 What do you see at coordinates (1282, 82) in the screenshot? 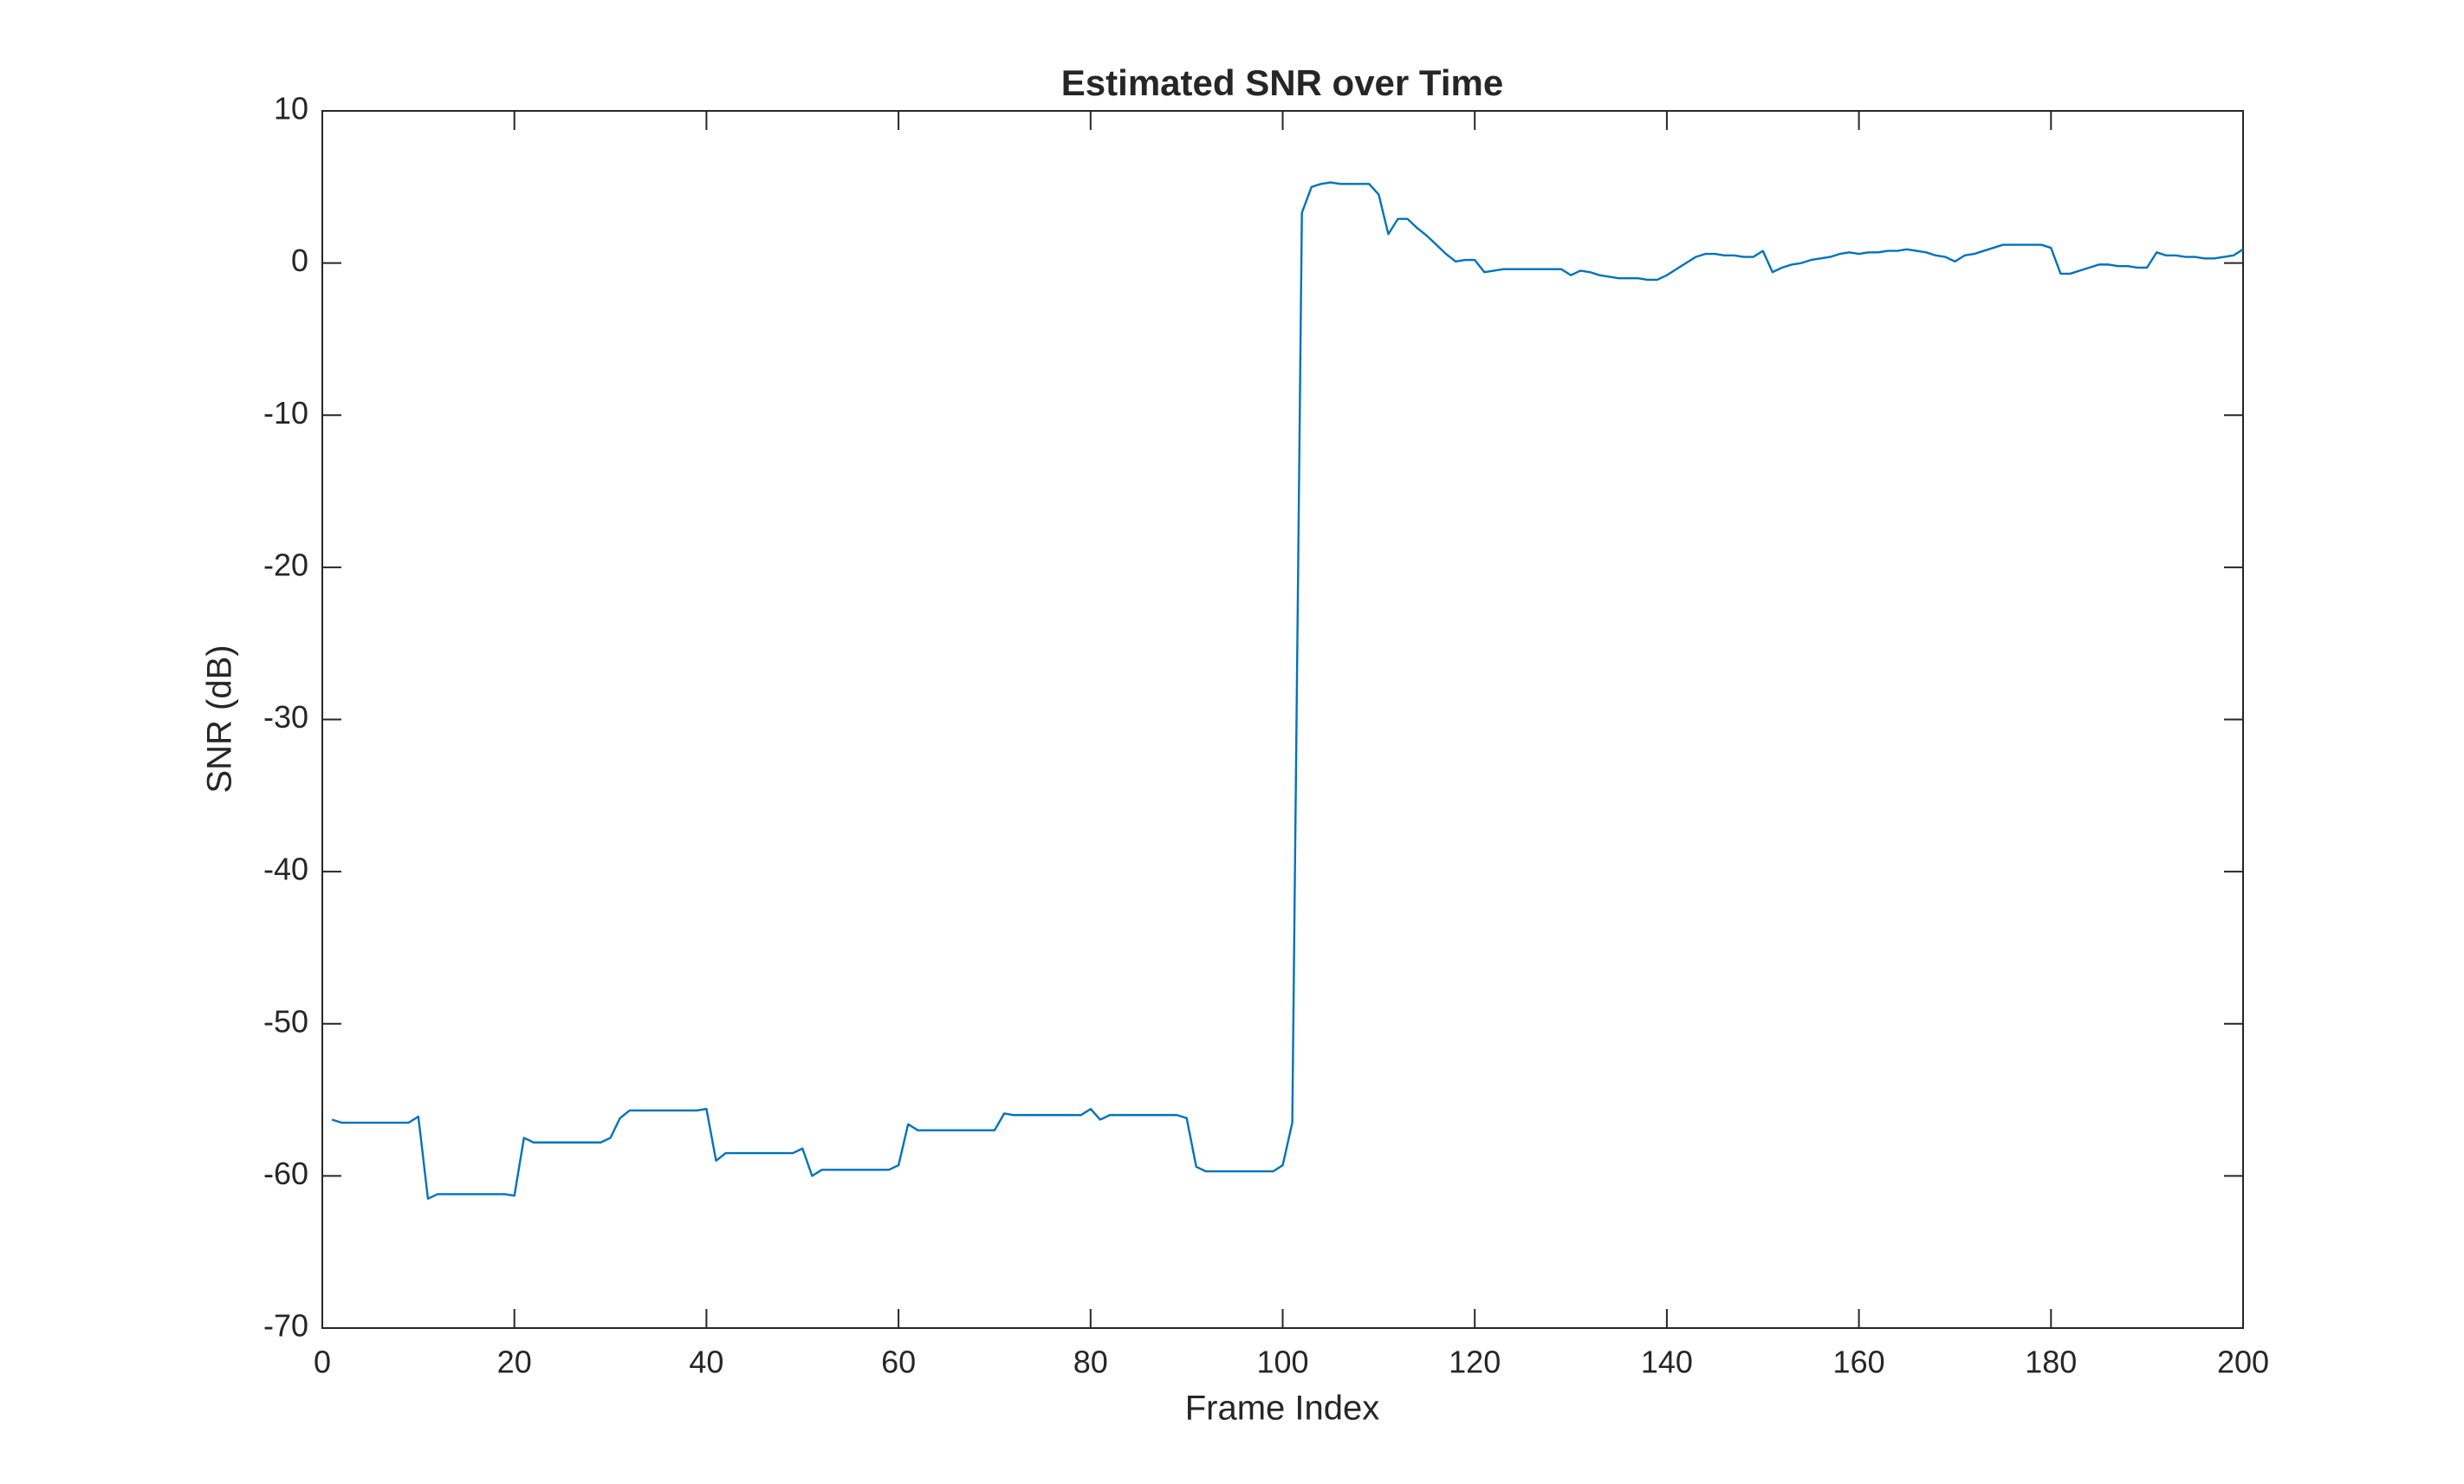
I see `chart-title: Estimated SNR over Time` at bounding box center [1282, 82].